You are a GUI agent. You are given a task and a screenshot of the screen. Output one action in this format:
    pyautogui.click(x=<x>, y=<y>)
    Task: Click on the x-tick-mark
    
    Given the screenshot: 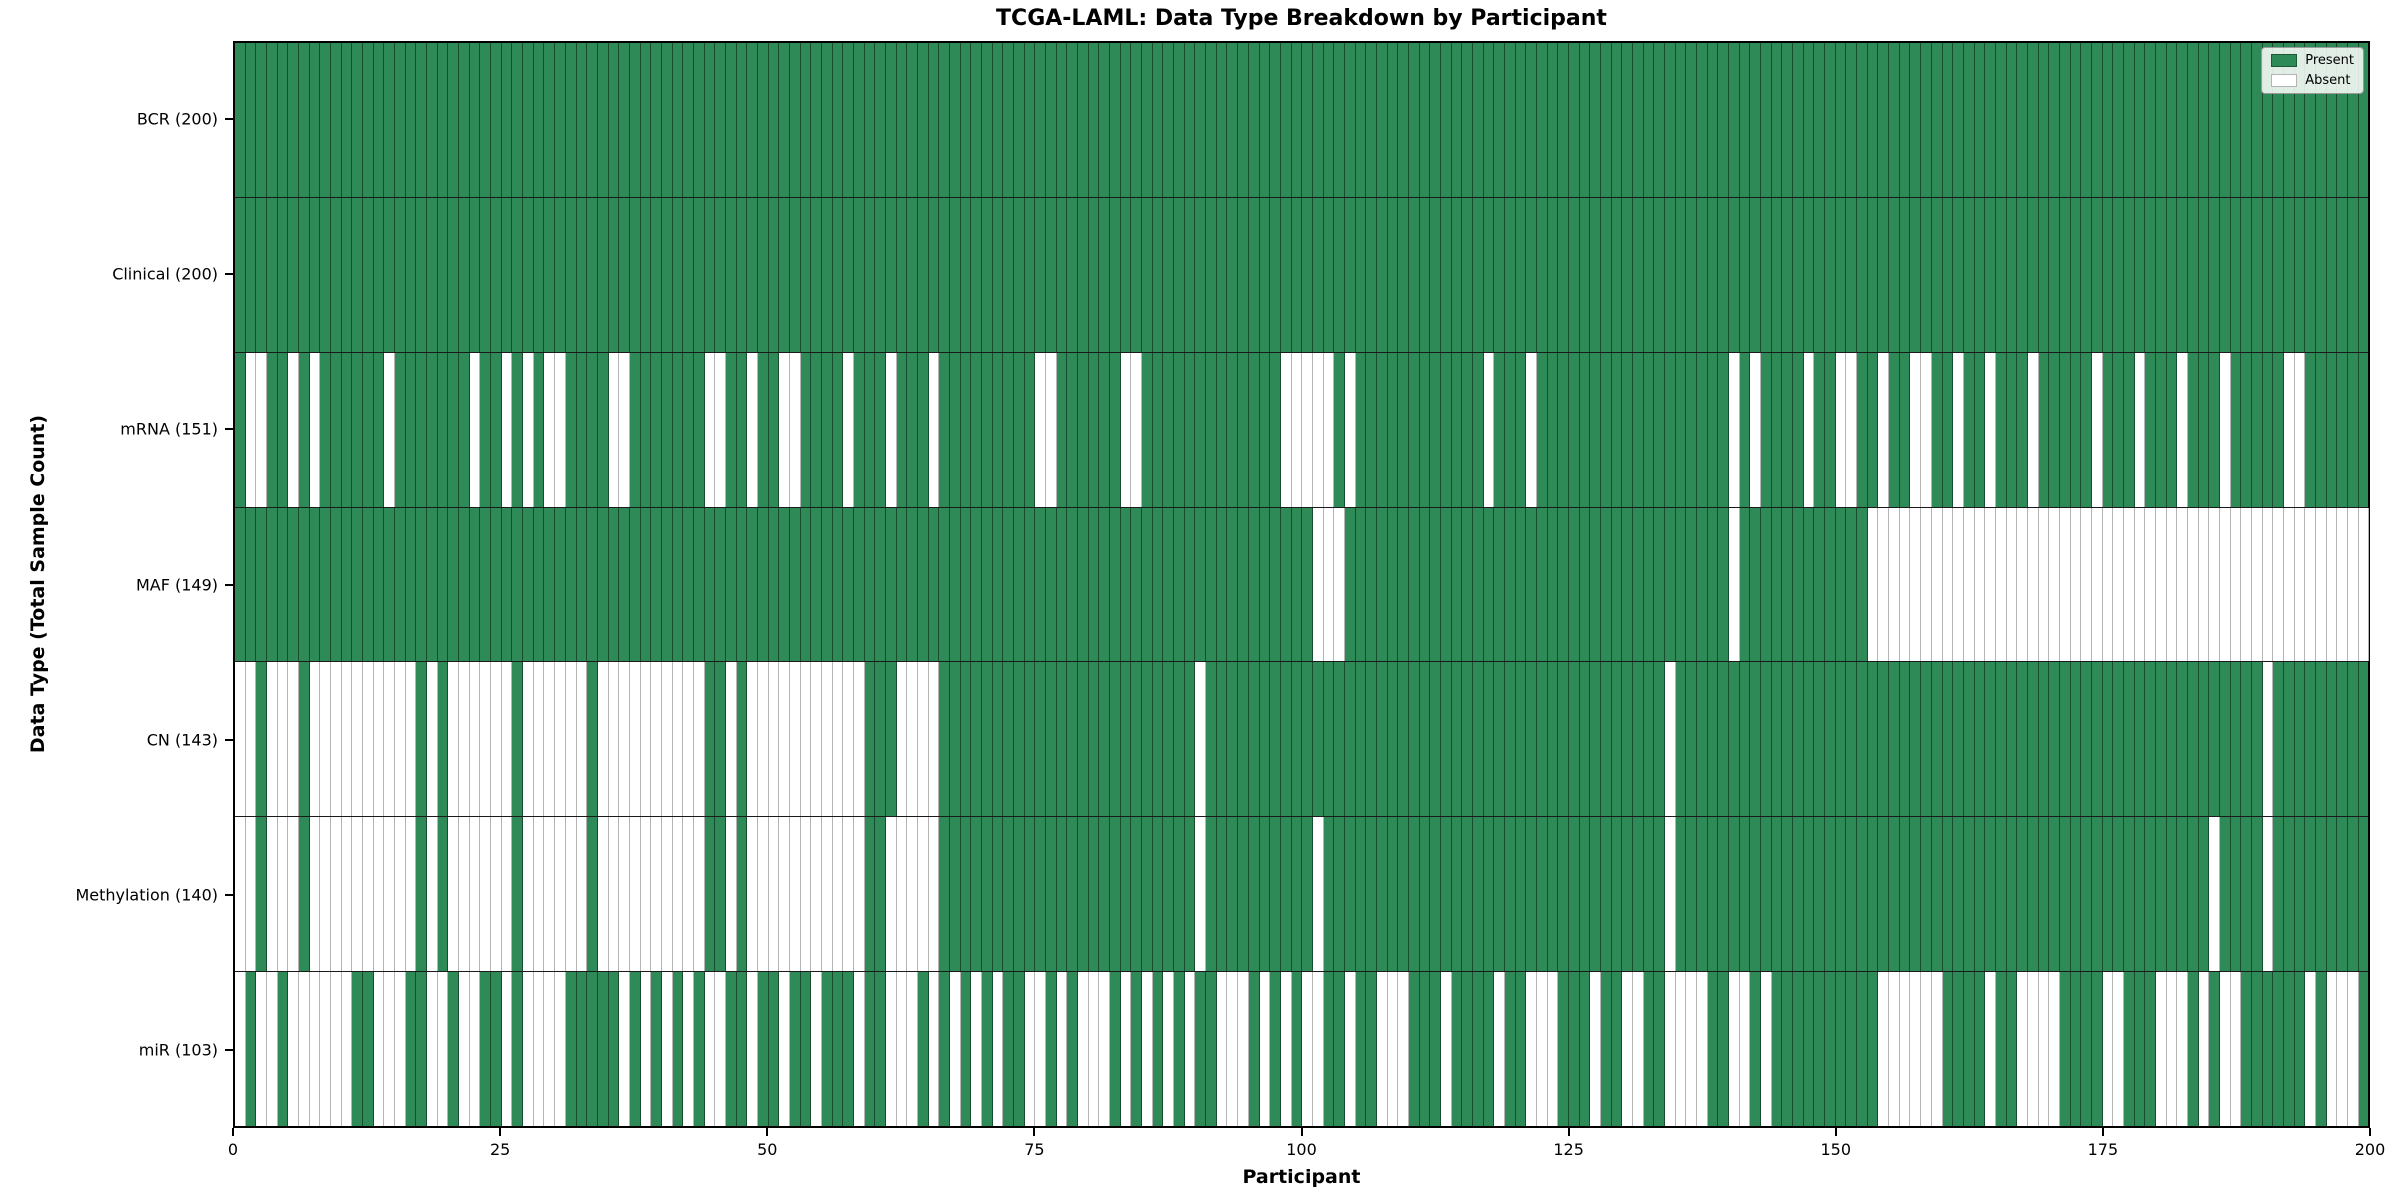 What is the action you would take?
    pyautogui.click(x=2370, y=1132)
    